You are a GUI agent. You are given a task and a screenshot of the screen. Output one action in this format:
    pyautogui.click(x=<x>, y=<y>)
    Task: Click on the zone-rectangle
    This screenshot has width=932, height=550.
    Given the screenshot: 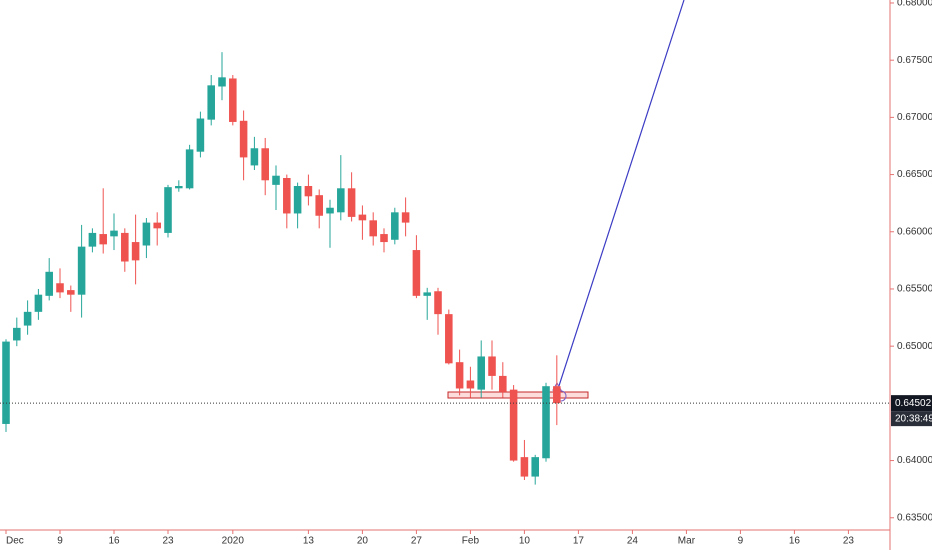 What is the action you would take?
    pyautogui.click(x=518, y=395)
    